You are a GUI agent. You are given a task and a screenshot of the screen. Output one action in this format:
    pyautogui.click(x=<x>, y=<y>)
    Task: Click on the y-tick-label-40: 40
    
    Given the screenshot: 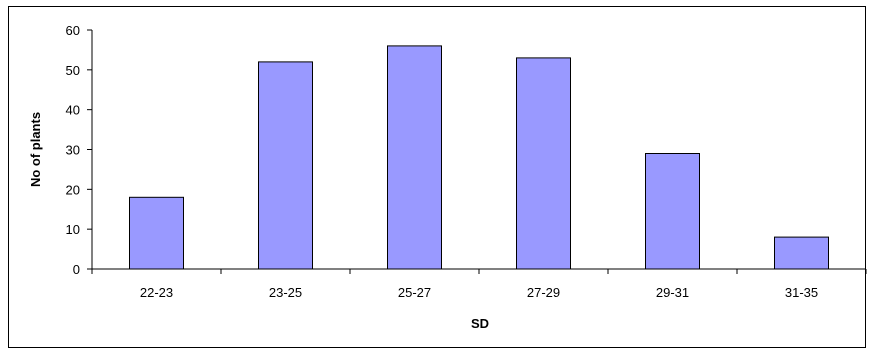 What is the action you would take?
    pyautogui.click(x=73, y=110)
    